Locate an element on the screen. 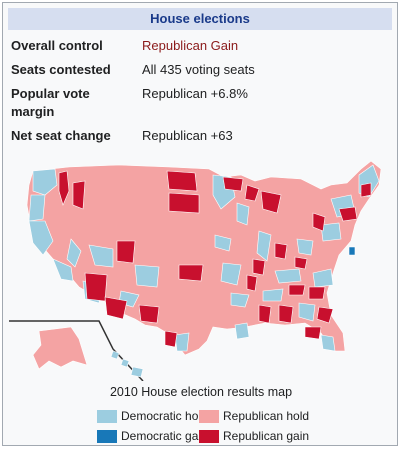  seats-contested-label: Seats contested is located at coordinates (61, 69).